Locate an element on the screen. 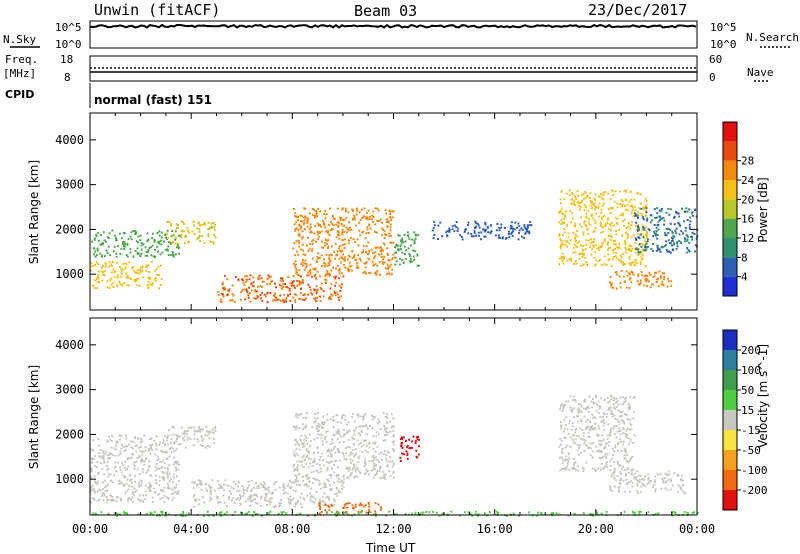 The height and width of the screenshot is (554, 800). x-axis-label: Time UT is located at coordinates (390, 547).